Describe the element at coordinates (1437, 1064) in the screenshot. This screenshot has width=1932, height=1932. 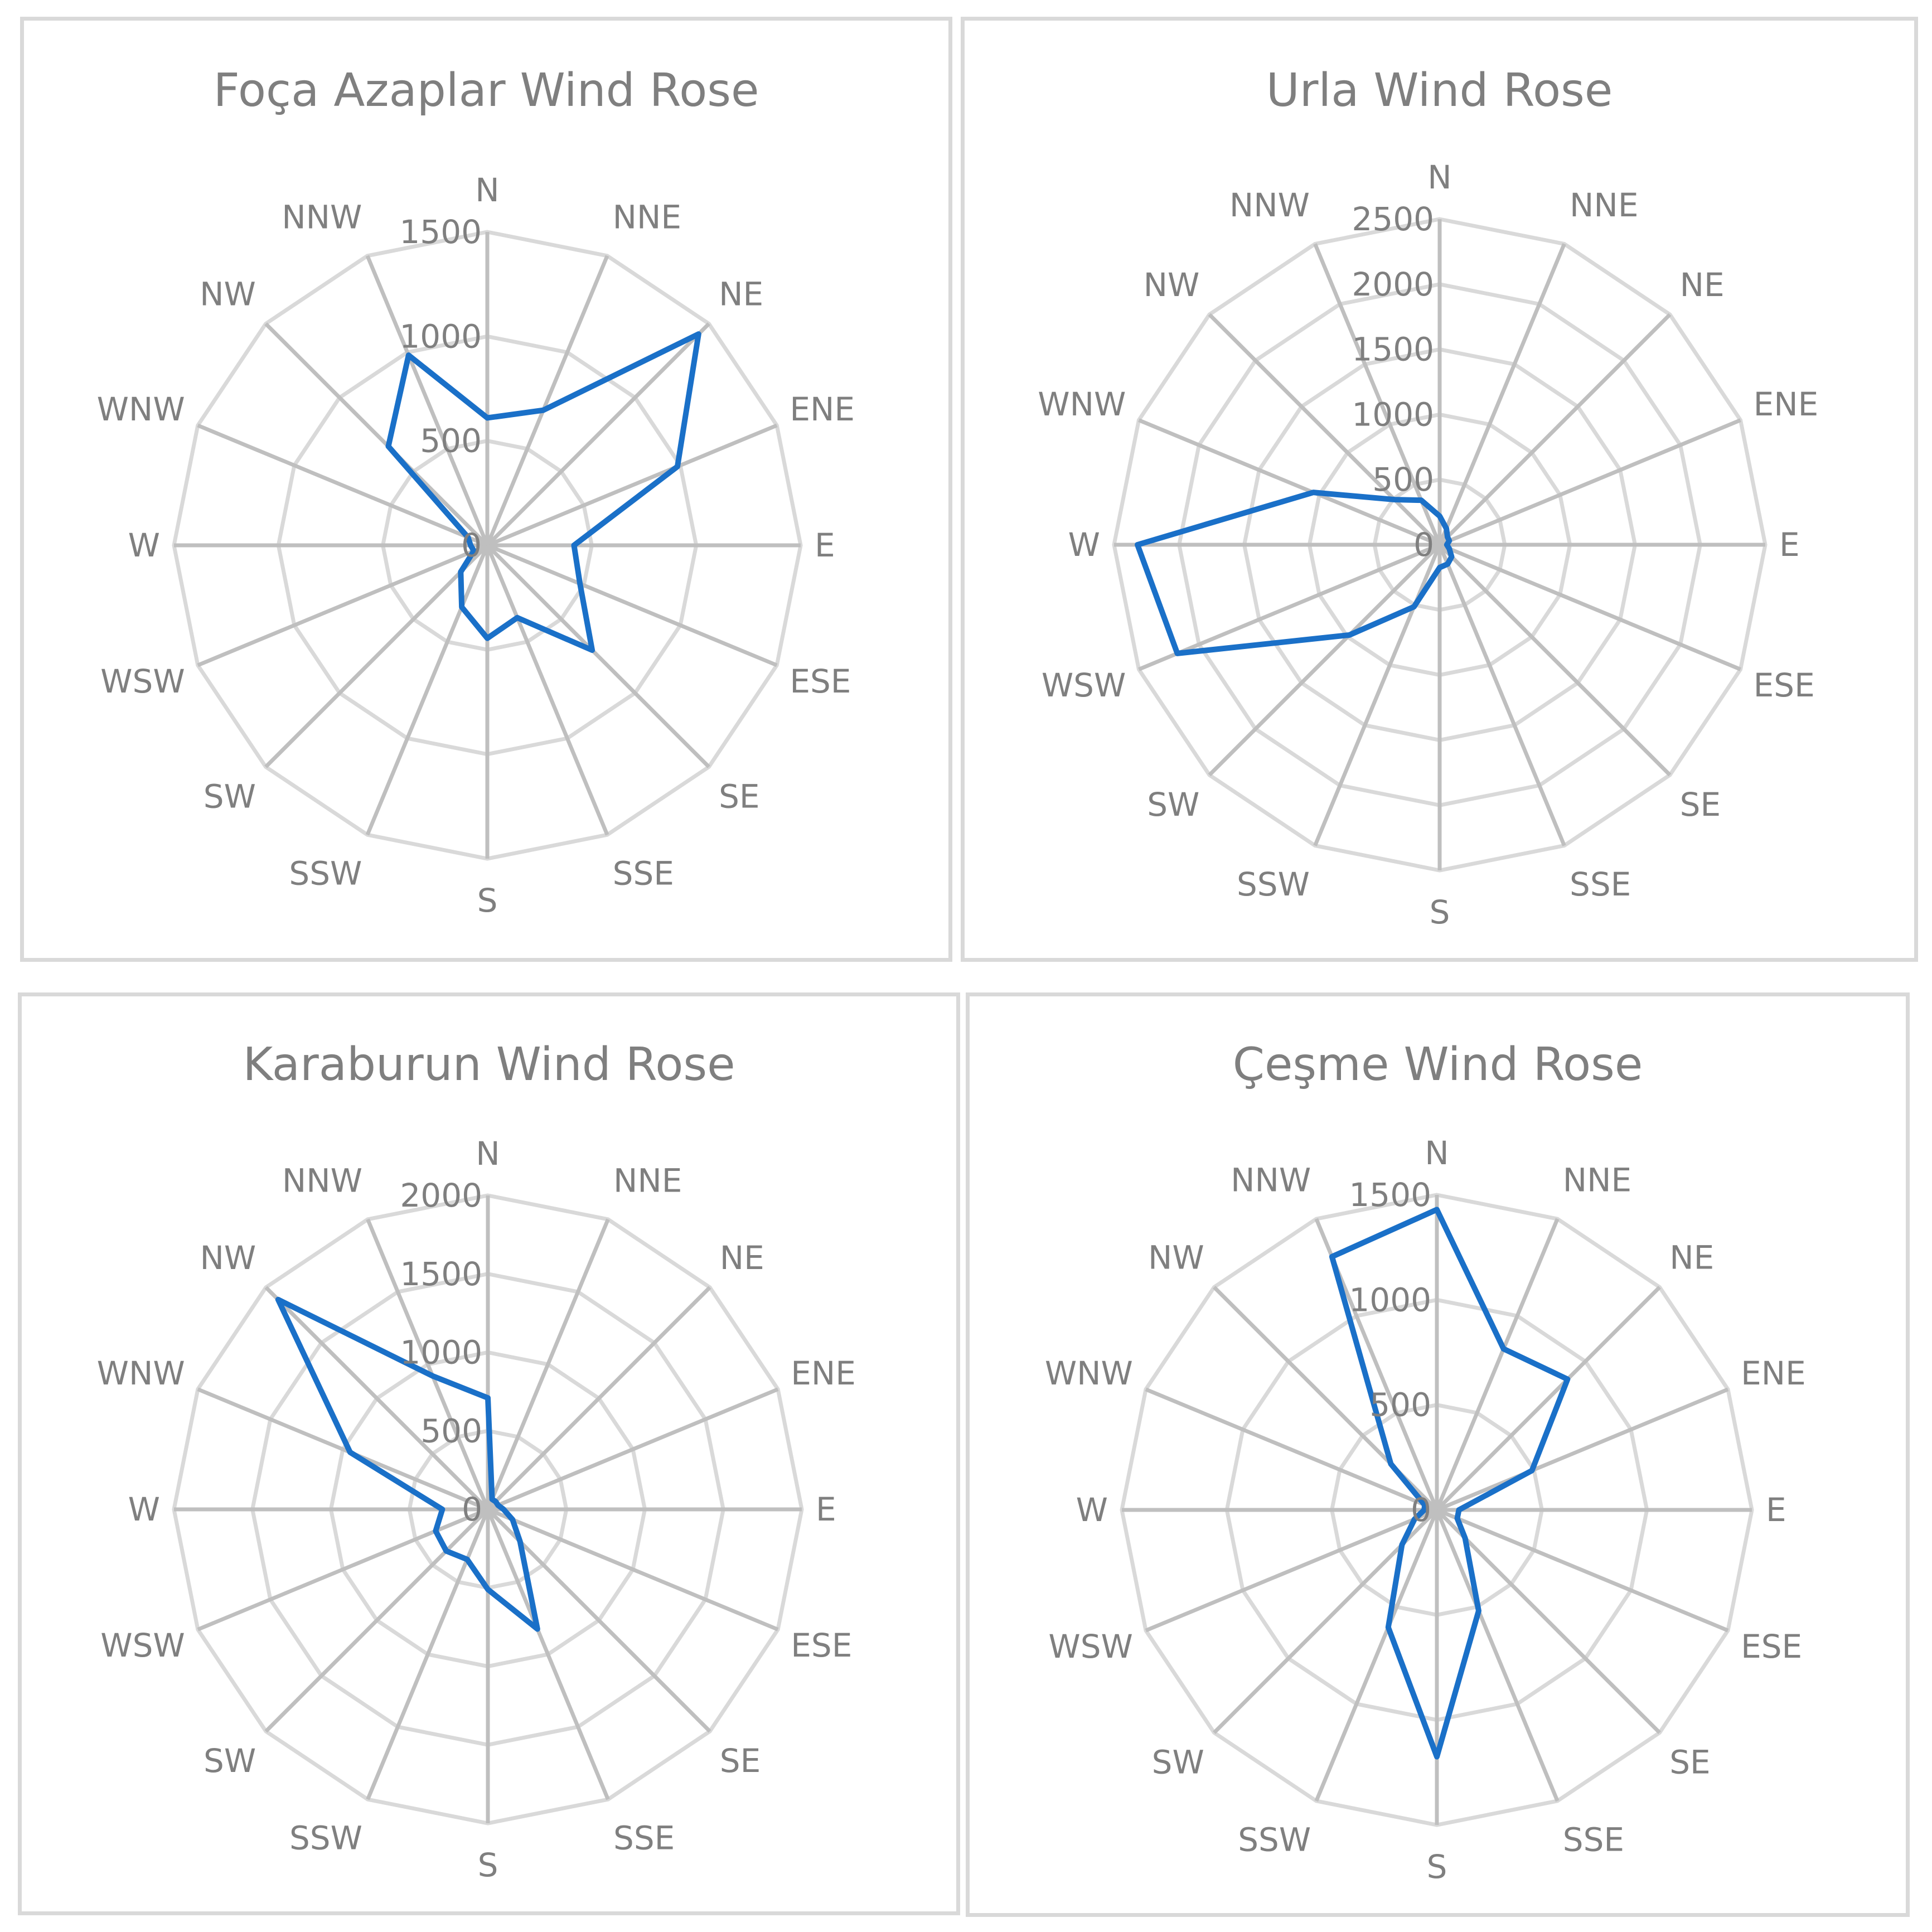
I see `chart-title-cesme: Çeşme Wind Rose` at that location.